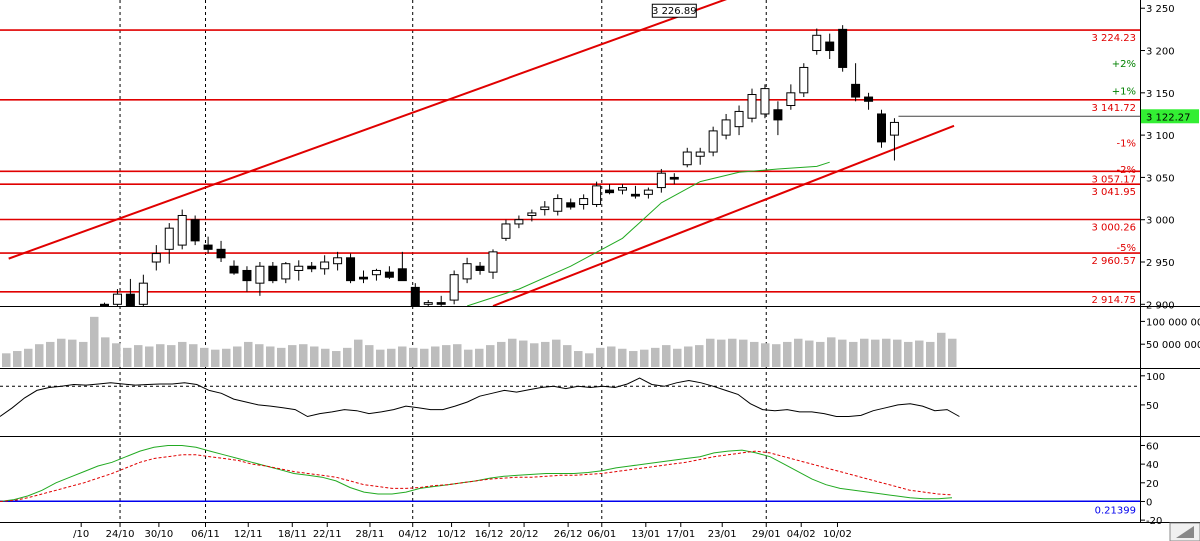 Image resolution: width=1200 pixels, height=541 pixels. I want to click on x-tick-label: 10/02, so click(837, 534).